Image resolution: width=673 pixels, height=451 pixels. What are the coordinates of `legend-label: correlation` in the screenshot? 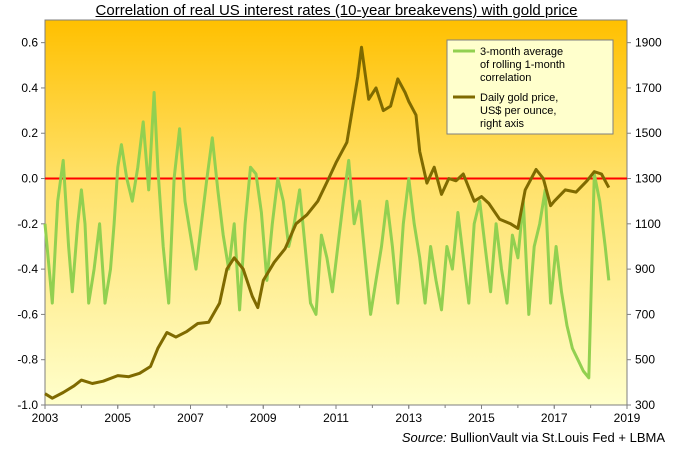 It's located at (505, 78).